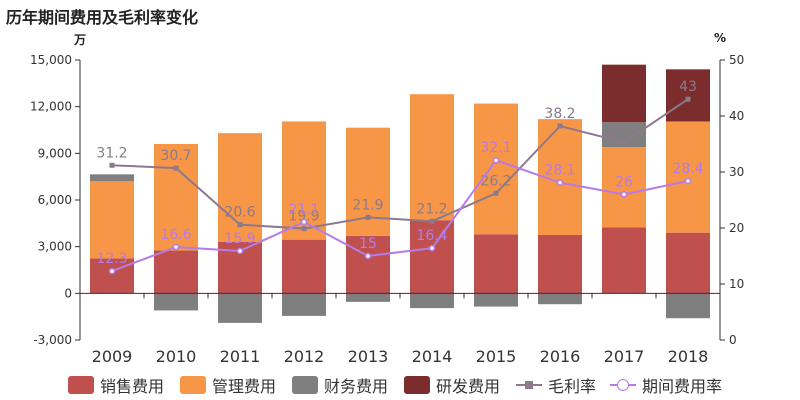 Image resolution: width=800 pixels, height=400 pixels. I want to click on x-tick-label: 2011, so click(240, 356).